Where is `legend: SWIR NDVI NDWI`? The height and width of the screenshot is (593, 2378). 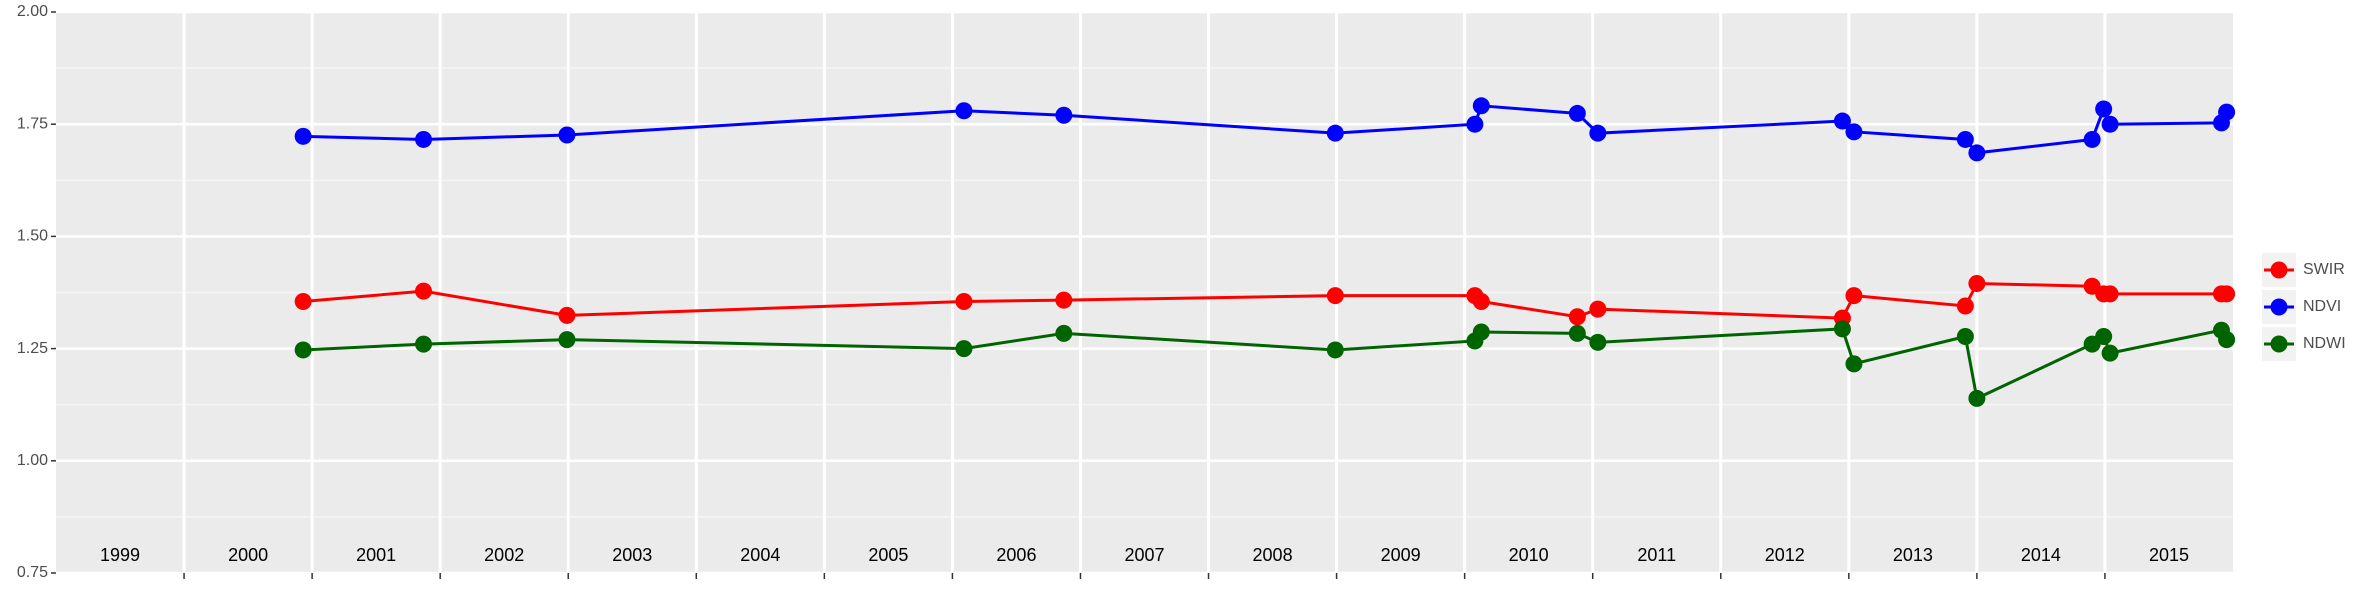 legend: SWIR NDVI NDWI is located at coordinates (2304, 307).